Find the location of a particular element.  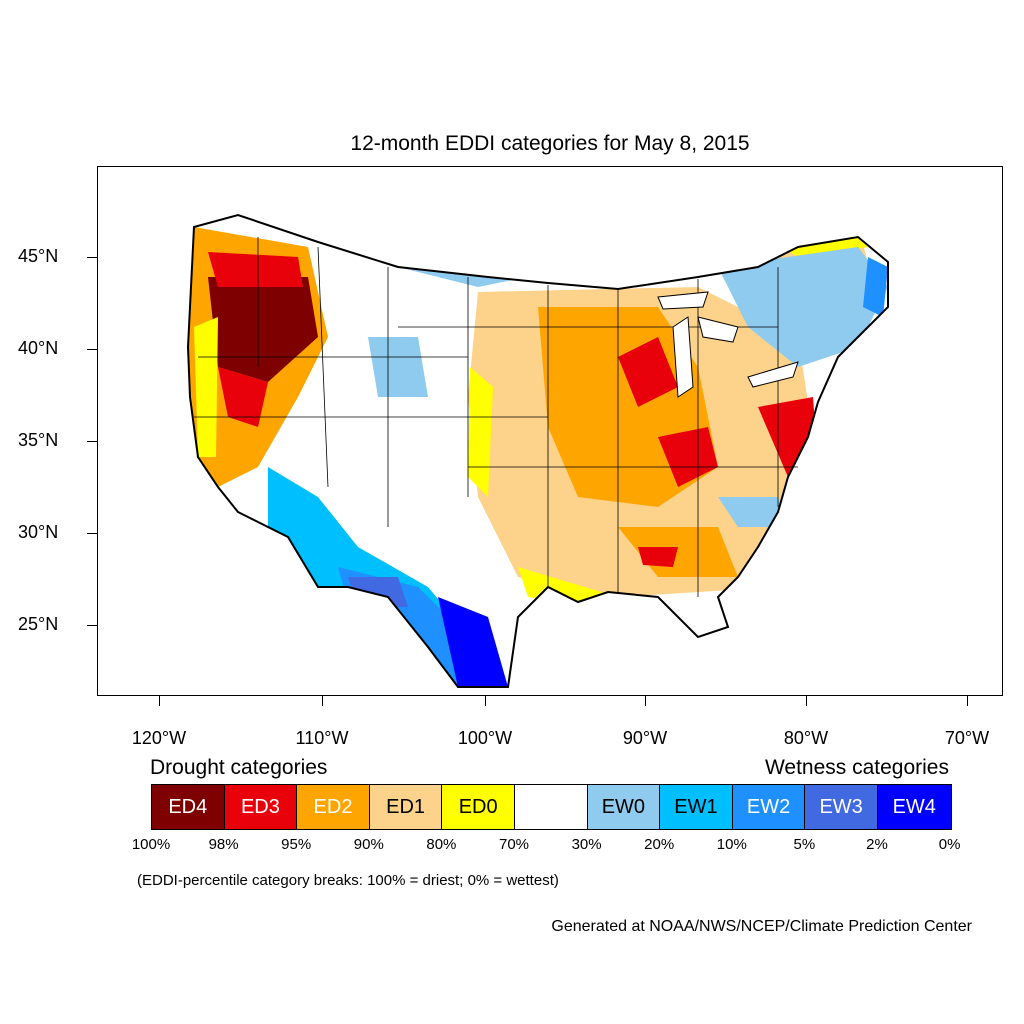

legend-cell-ed0: ED0 is located at coordinates (478, 807).